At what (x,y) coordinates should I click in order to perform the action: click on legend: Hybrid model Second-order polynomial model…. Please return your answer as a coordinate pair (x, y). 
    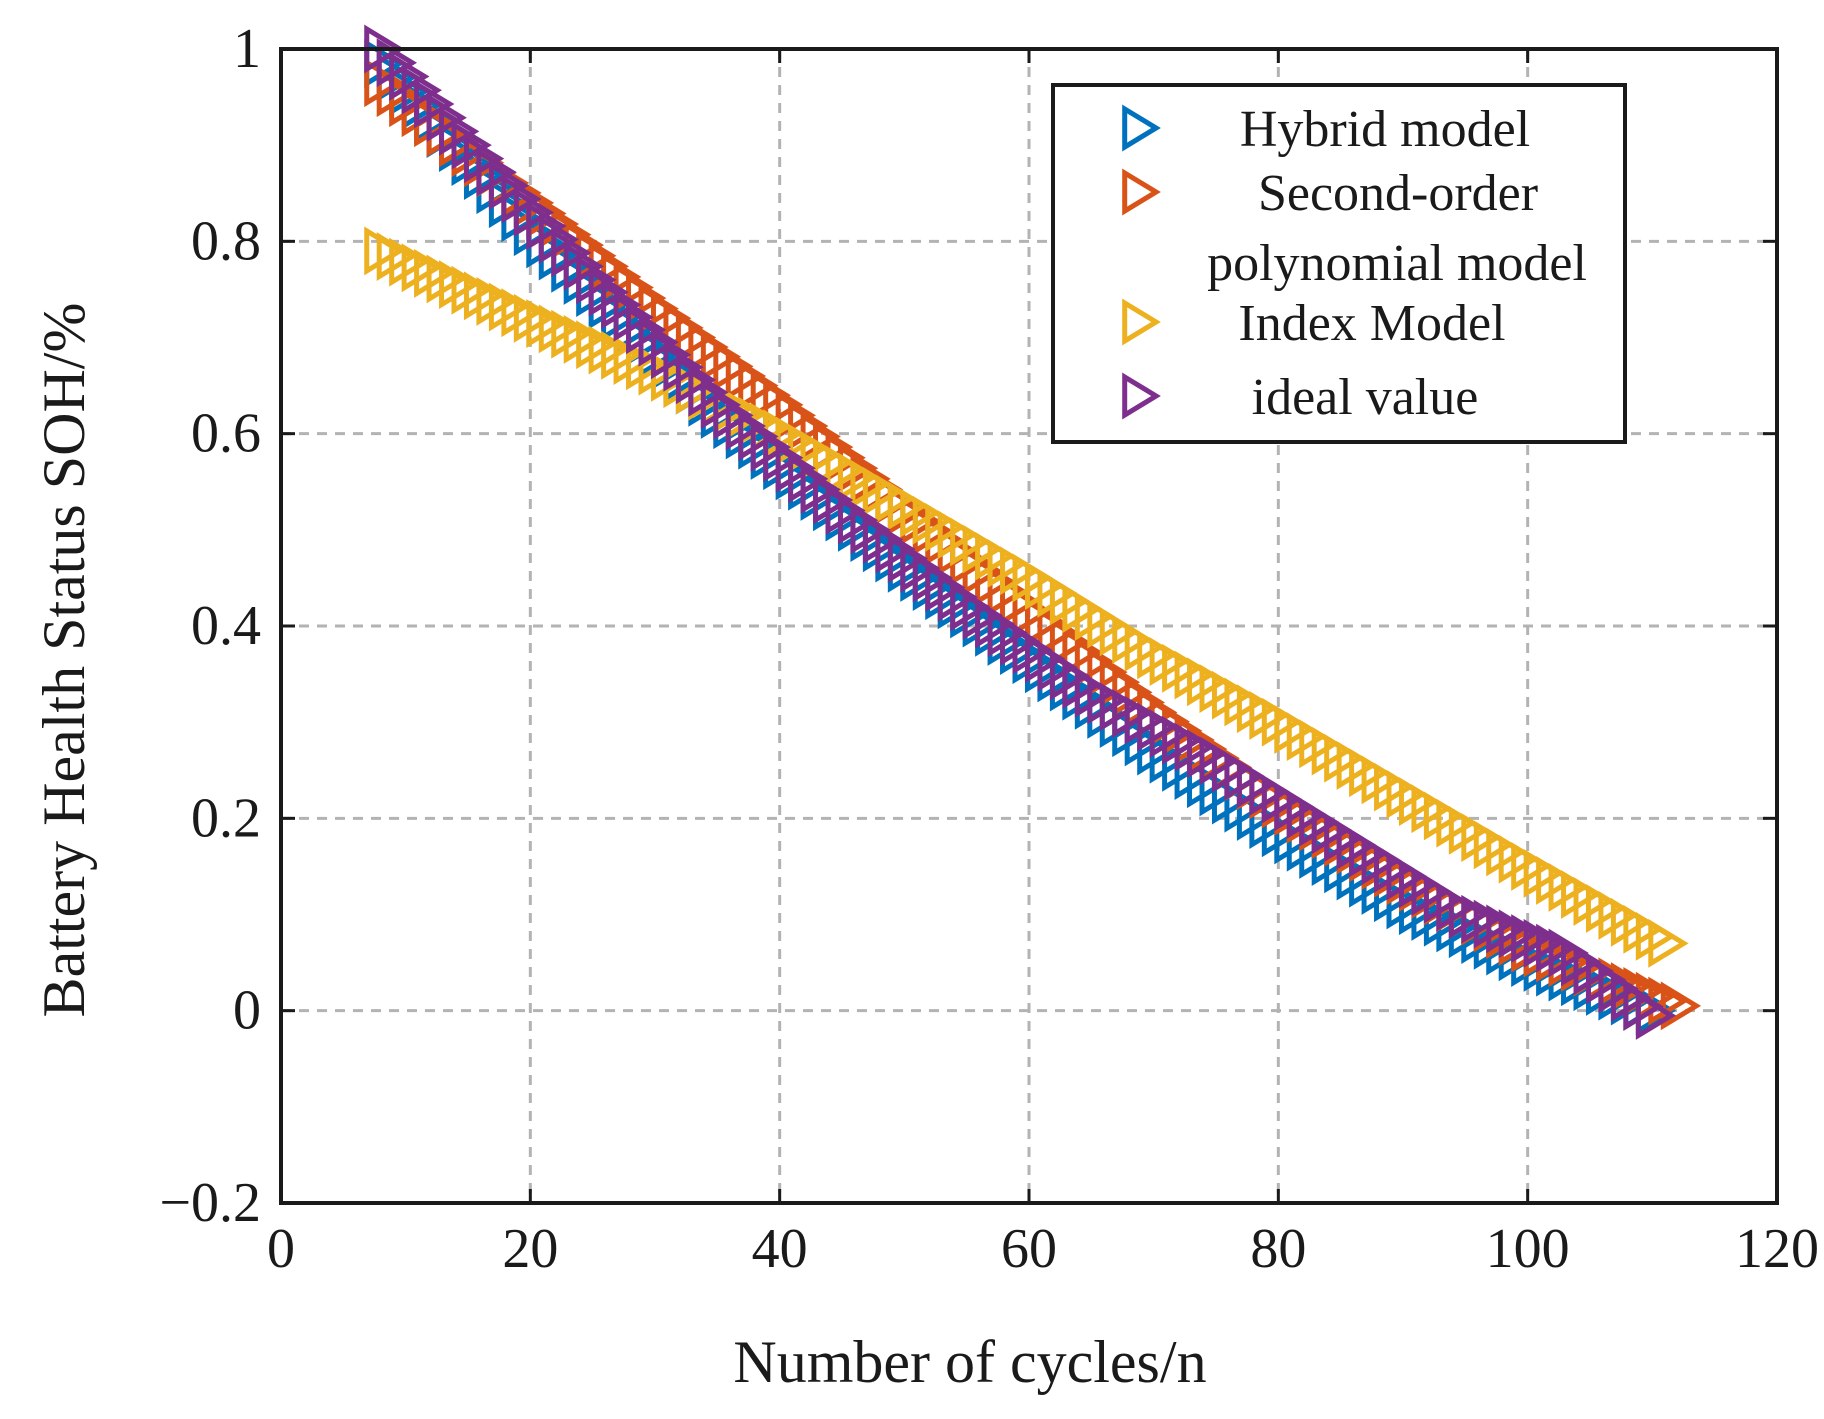
    Looking at the image, I should click on (1339, 263).